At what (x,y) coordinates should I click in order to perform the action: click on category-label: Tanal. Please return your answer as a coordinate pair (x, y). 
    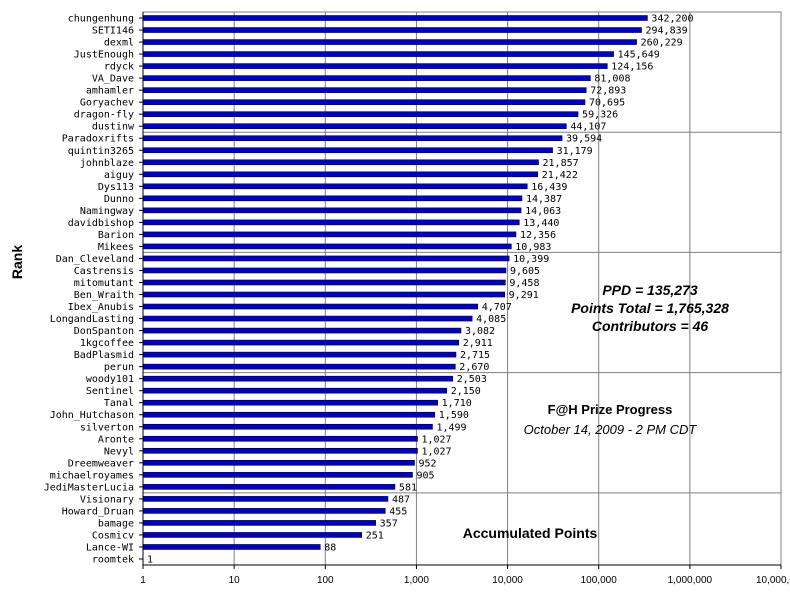
    Looking at the image, I should click on (119, 403).